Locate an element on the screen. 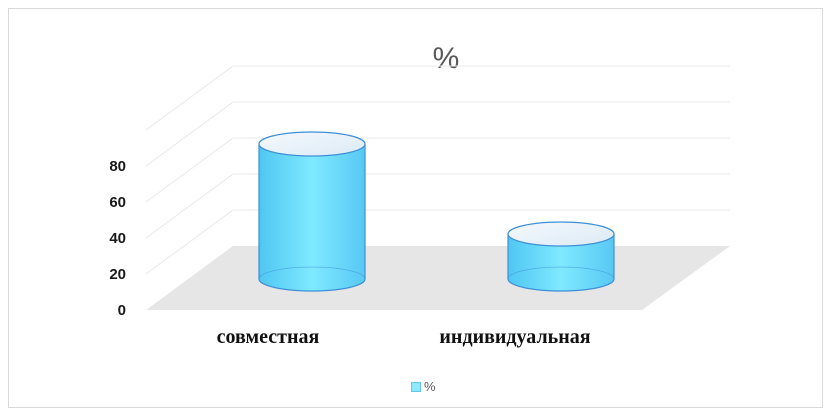 This screenshot has height=417, width=832. y-tick-label: 80 is located at coordinates (117, 166).